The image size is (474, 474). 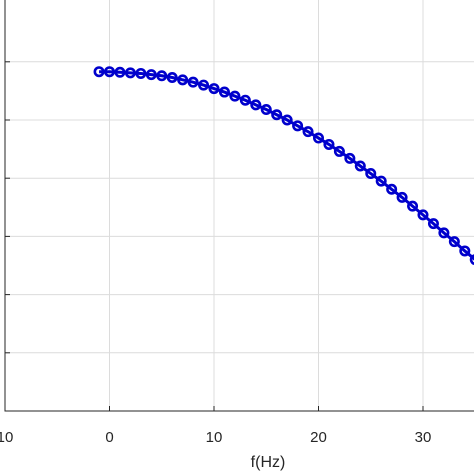 What do you see at coordinates (318, 437) in the screenshot?
I see `x-tick-label: 20` at bounding box center [318, 437].